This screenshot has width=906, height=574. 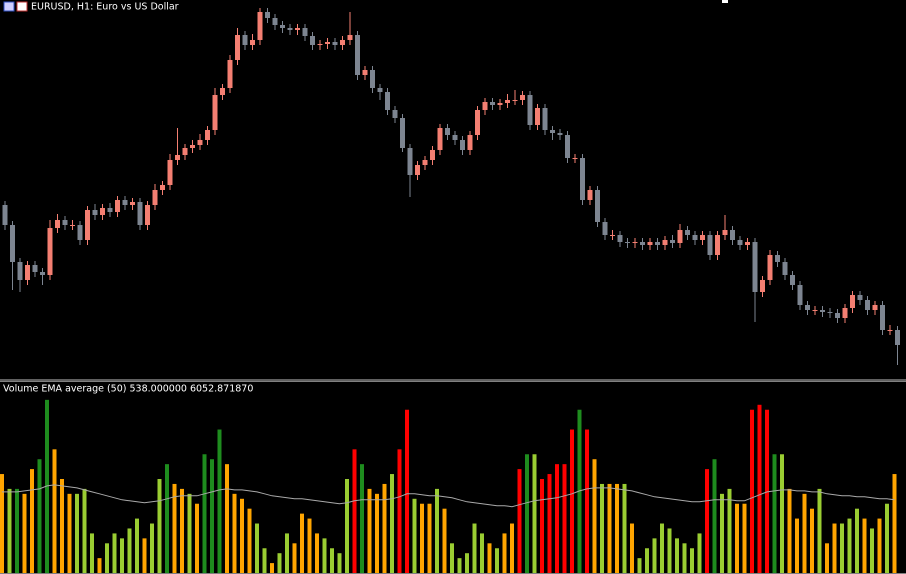 What do you see at coordinates (365, 6) in the screenshot?
I see `symbol-icons` at bounding box center [365, 6].